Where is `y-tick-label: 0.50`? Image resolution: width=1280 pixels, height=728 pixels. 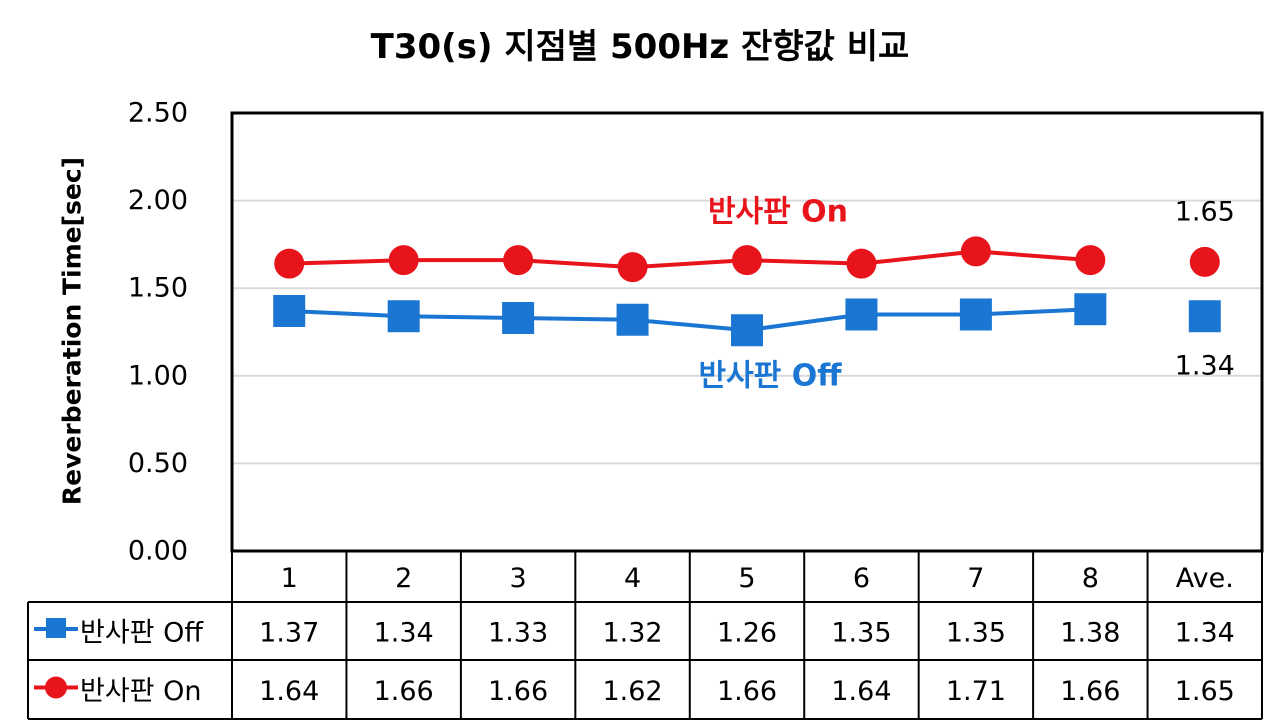 y-tick-label: 0.50 is located at coordinates (158, 463).